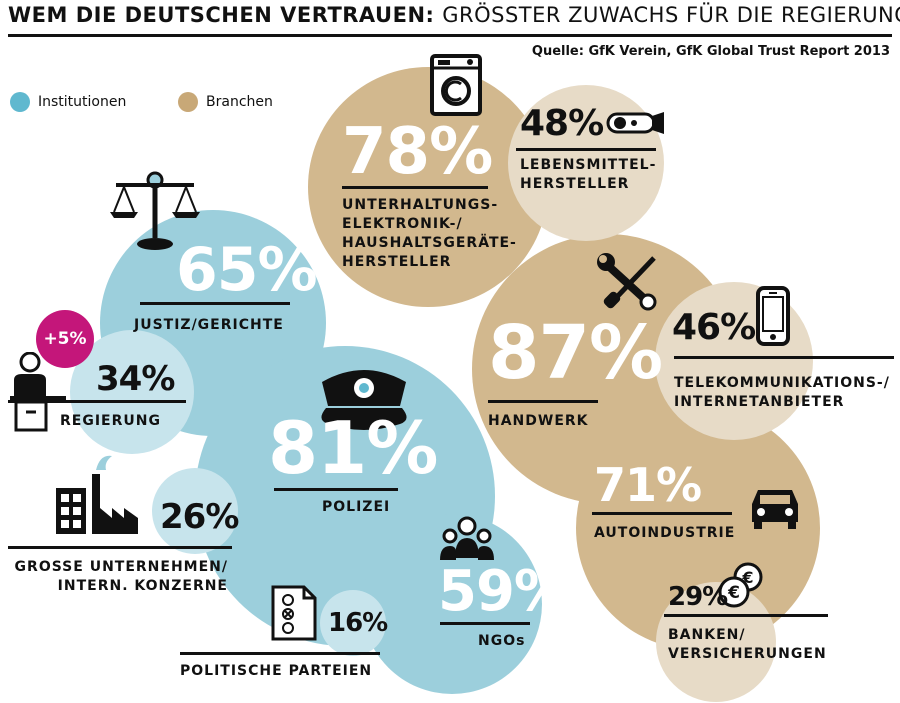  Describe the element at coordinates (188, 102) in the screenshot. I see `legend-swatch-branchen` at that location.